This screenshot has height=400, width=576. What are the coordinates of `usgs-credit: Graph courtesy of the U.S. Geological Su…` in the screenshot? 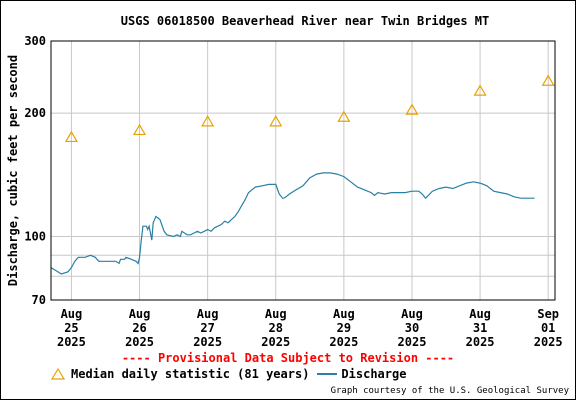 It's located at (449, 391).